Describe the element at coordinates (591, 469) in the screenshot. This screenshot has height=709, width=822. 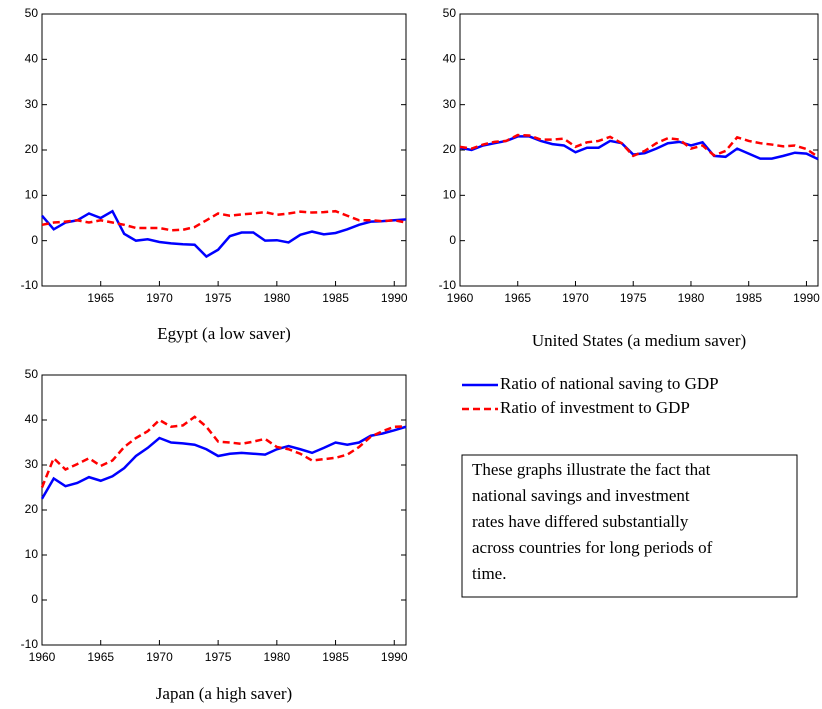
I see `note-line: These graphs illustrate the fact that` at that location.